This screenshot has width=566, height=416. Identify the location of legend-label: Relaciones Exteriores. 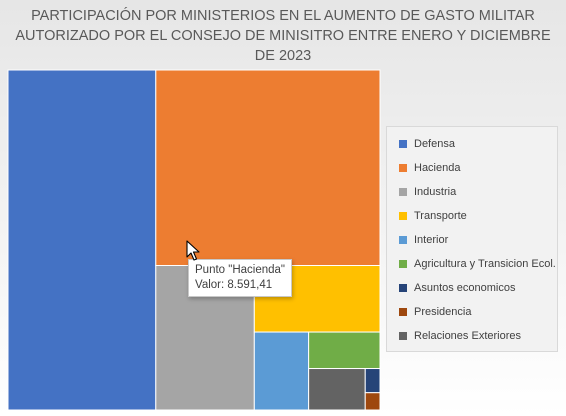
(467, 336).